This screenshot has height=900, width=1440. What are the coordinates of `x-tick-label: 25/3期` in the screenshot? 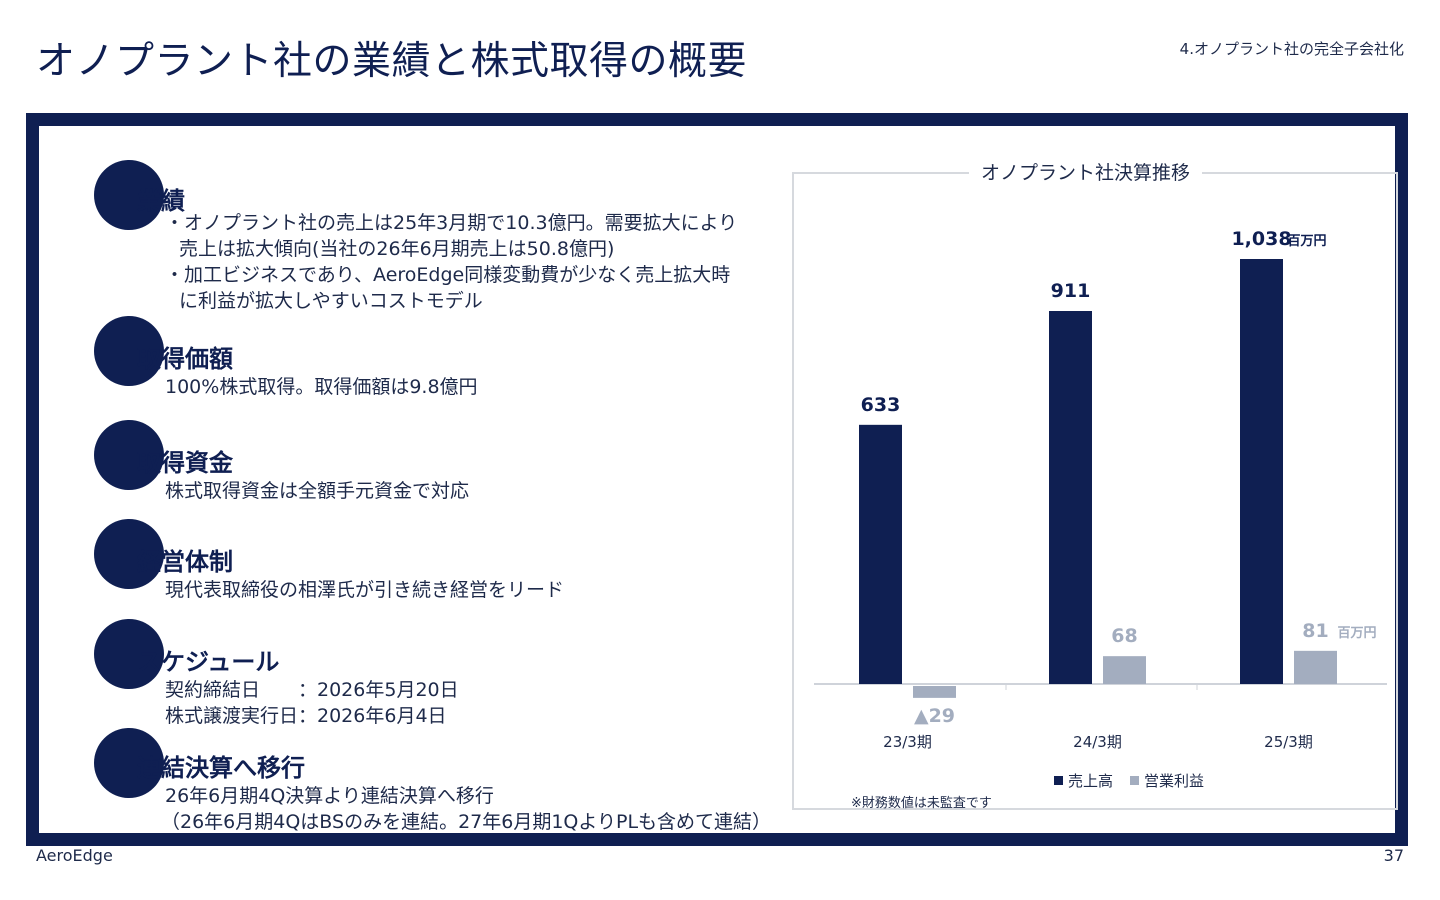 It's located at (1288, 742).